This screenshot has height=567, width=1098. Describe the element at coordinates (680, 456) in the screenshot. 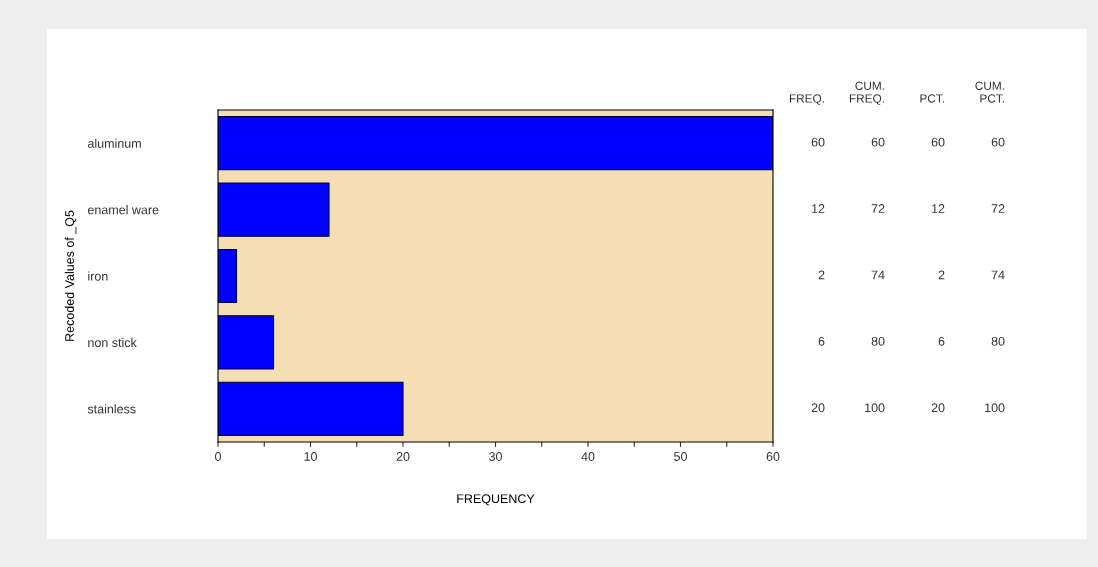

I see `x-tick-label: 50` at that location.